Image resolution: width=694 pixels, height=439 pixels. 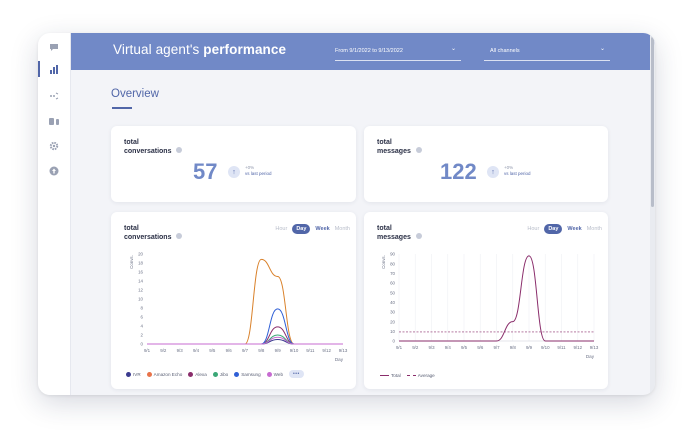 What do you see at coordinates (197, 374) in the screenshot?
I see `legend-item: Alexa` at bounding box center [197, 374].